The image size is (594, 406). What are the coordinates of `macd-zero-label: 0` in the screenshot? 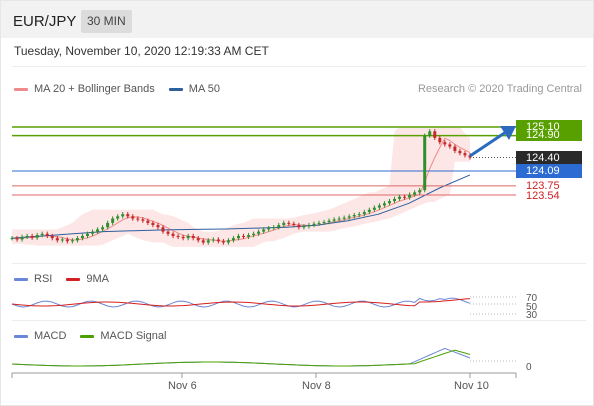 It's located at (529, 367).